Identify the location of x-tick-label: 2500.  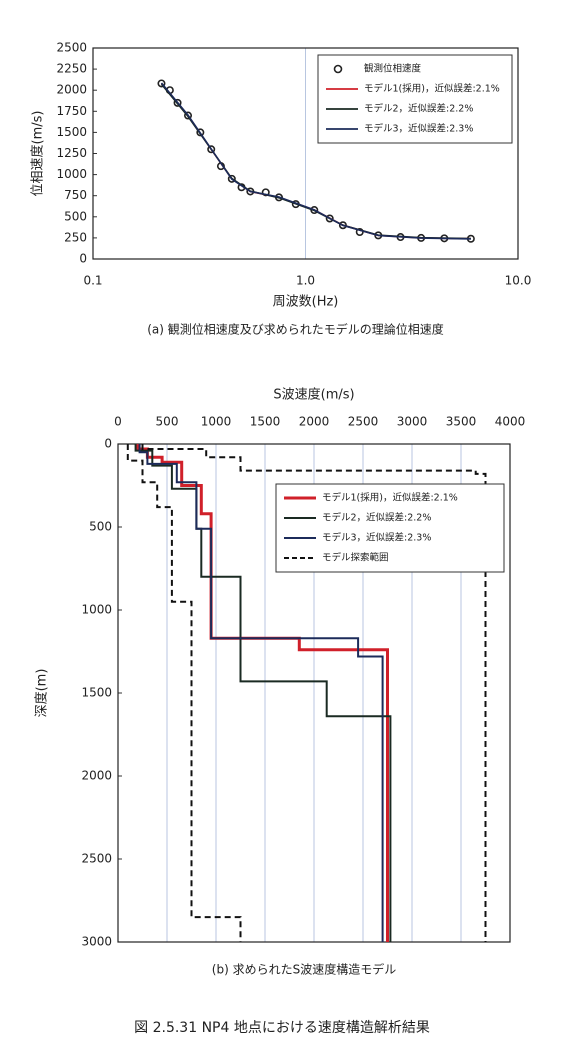
(363, 422).